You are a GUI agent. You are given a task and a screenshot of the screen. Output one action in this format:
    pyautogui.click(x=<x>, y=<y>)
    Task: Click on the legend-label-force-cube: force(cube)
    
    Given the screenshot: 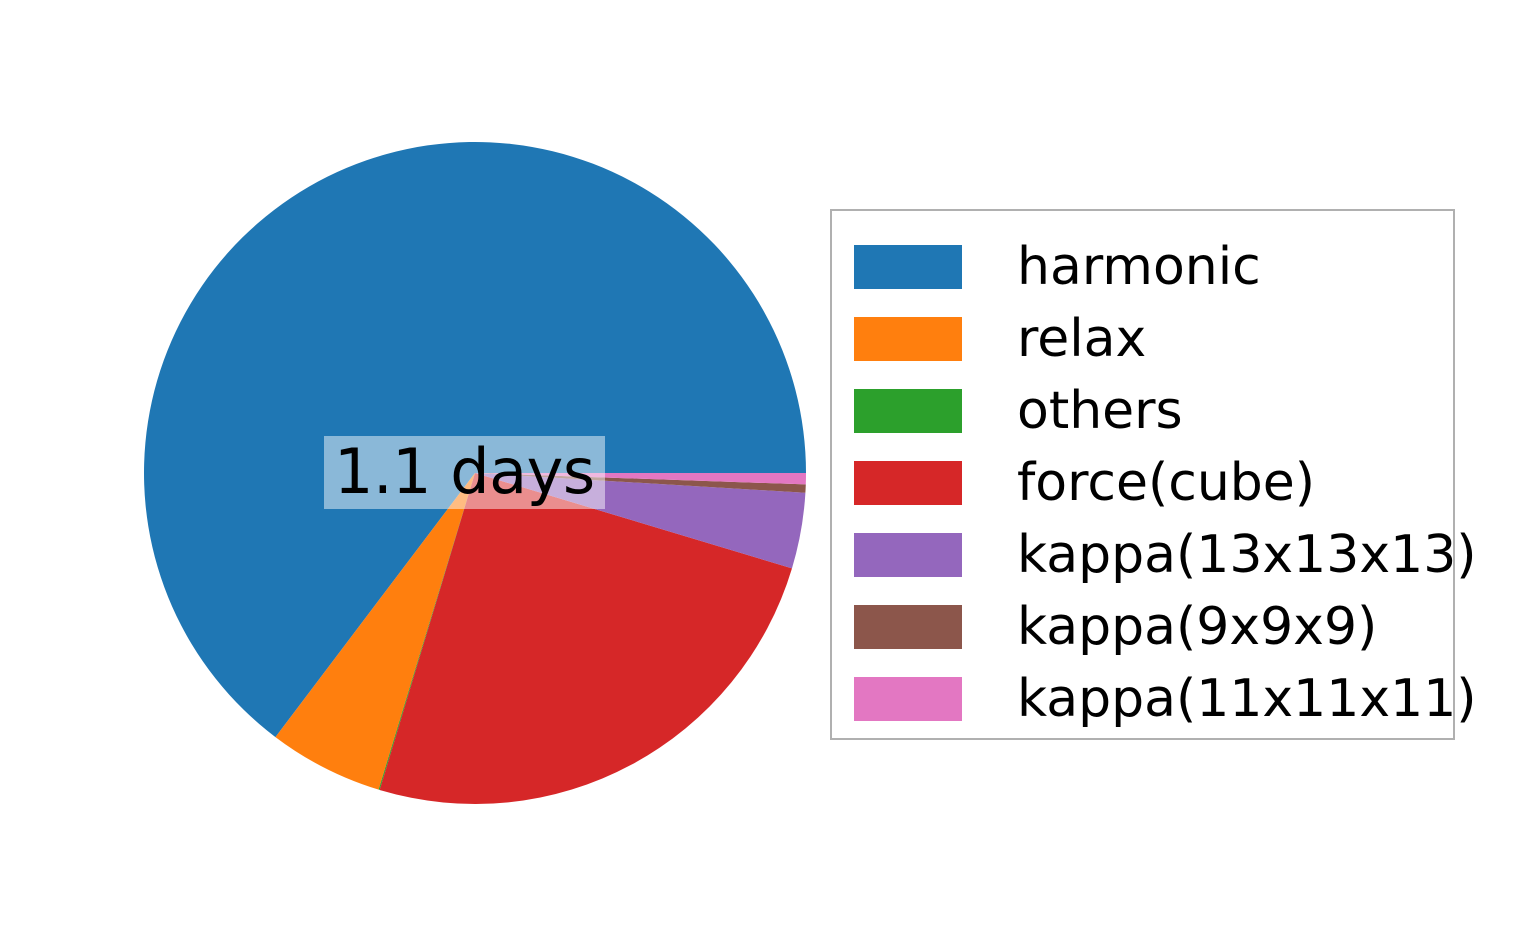 What is the action you would take?
    pyautogui.click(x=1166, y=483)
    